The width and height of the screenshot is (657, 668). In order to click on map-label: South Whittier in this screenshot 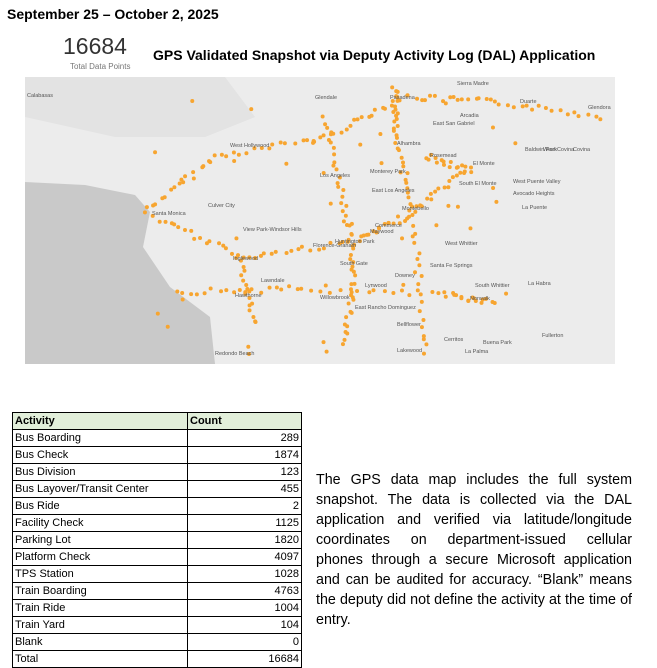, I will do `click(492, 286)`.